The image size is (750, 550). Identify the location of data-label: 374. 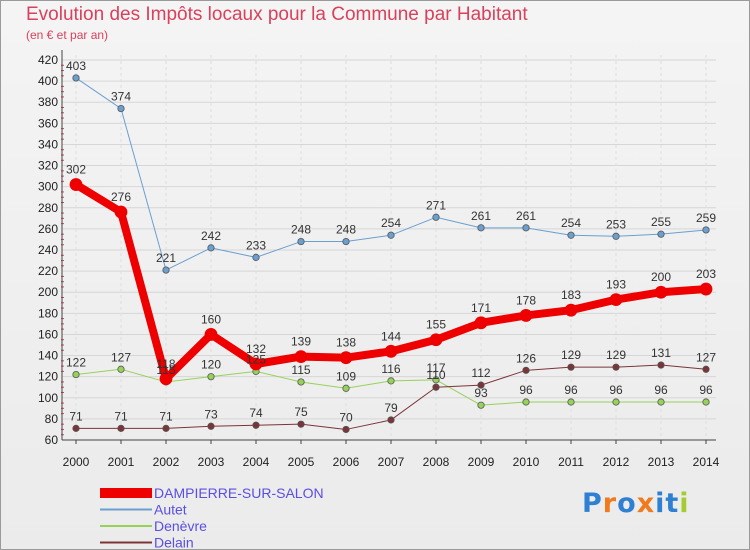
(121, 97).